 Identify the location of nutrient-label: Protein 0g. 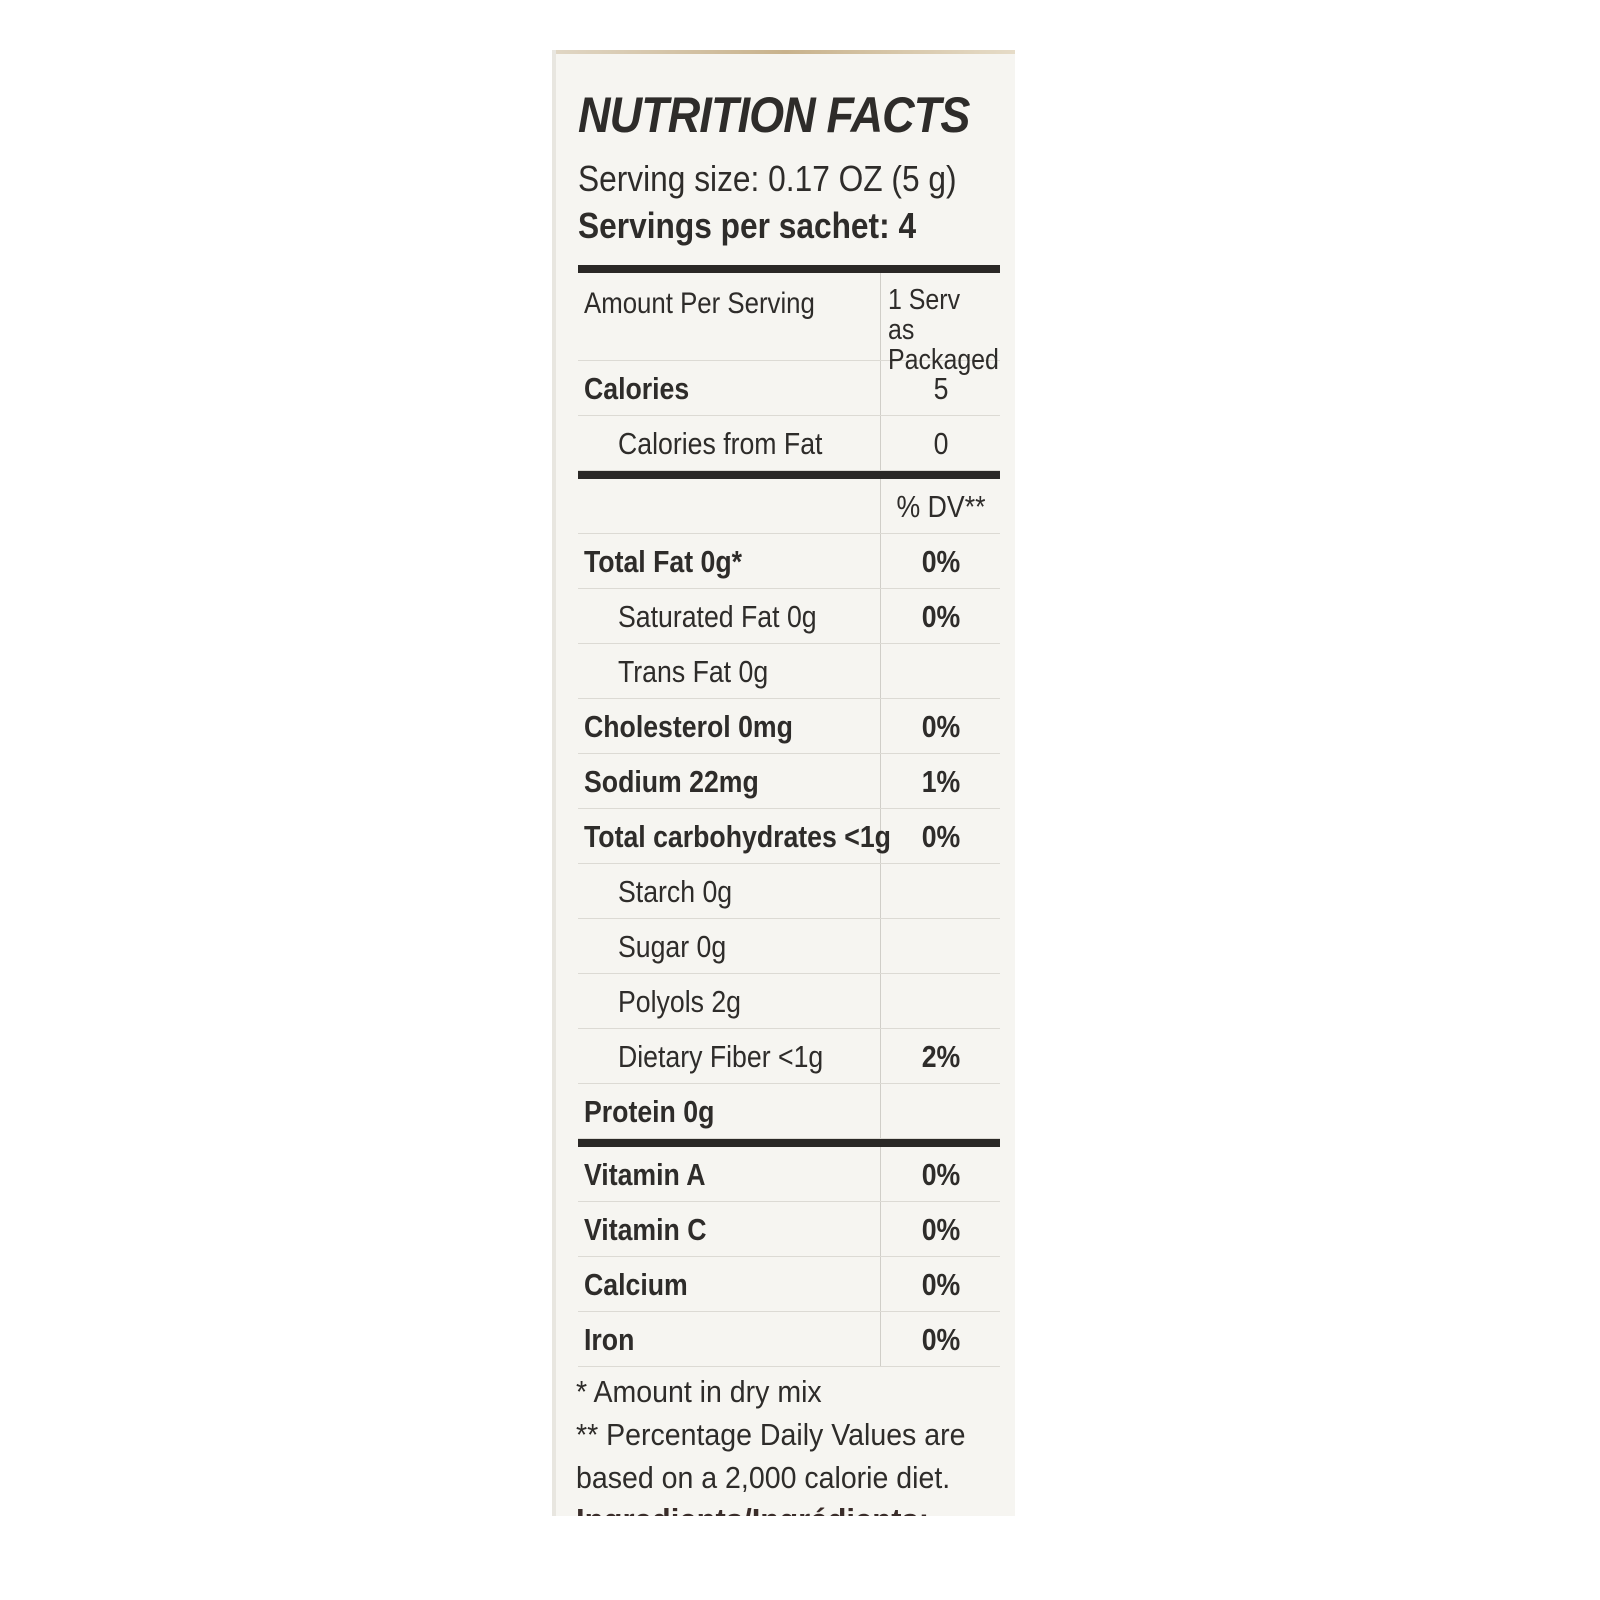
(649, 1111).